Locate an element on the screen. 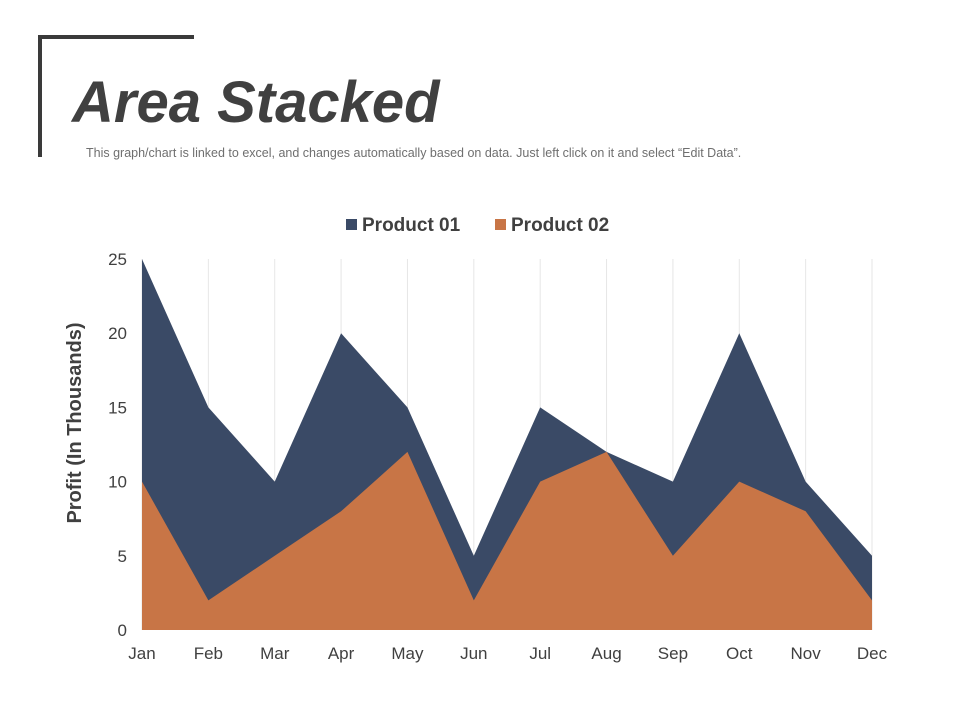 Image resolution: width=960 pixels, height=720 pixels. x-tick-label-apr: Apr is located at coordinates (341, 653).